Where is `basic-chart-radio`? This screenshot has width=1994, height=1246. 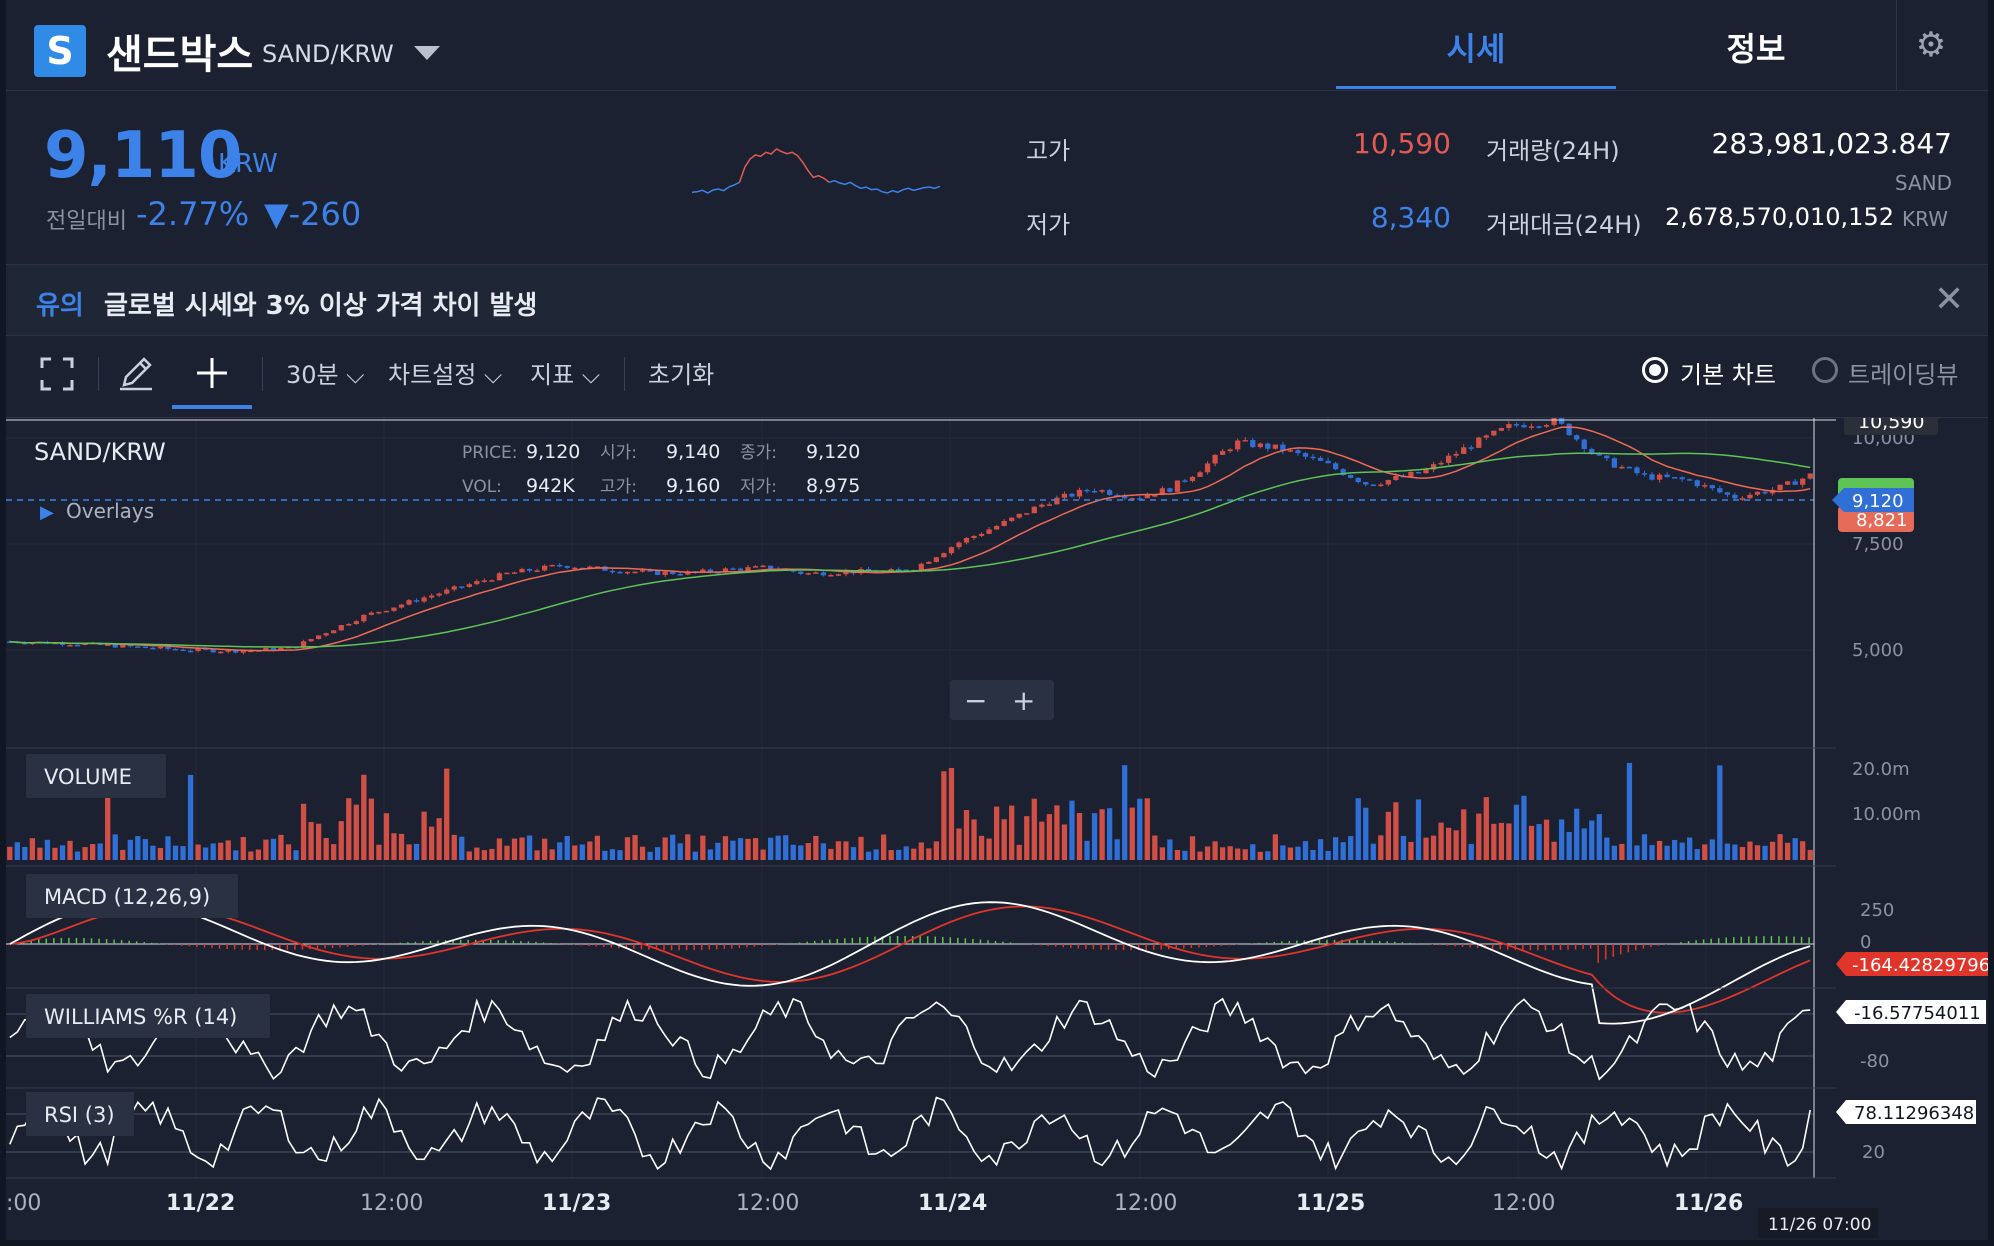 basic-chart-radio is located at coordinates (1655, 370).